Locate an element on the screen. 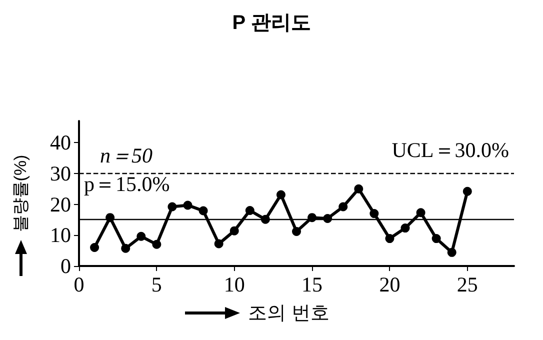 The image size is (543, 340). y-tick-label: 30 is located at coordinates (60, 173).